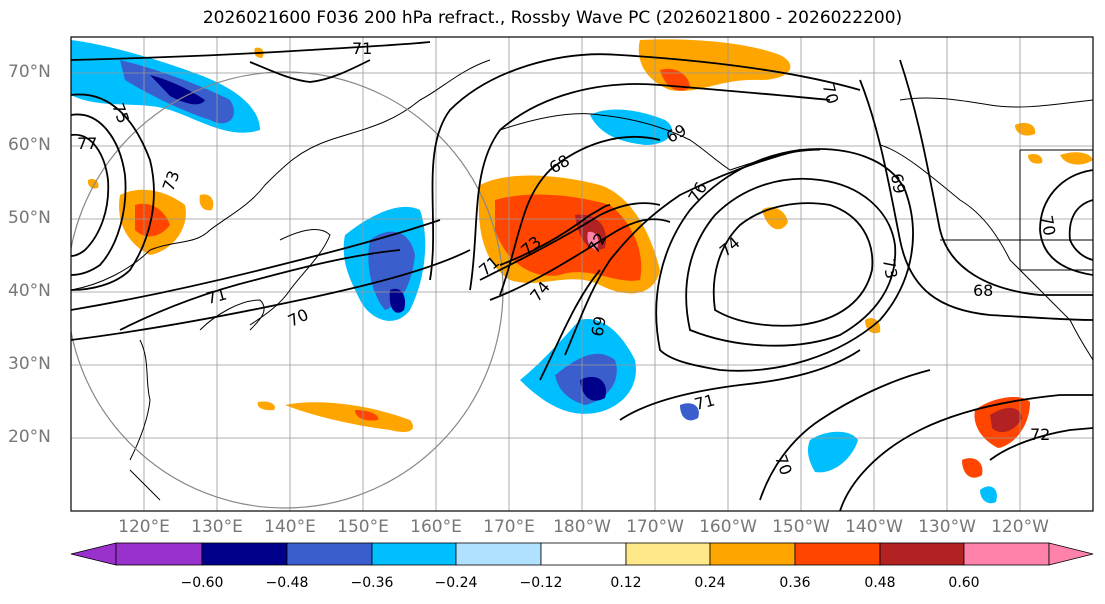 This screenshot has width=1105, height=604. What do you see at coordinates (290, 527) in the screenshot?
I see `lon-label: 140°E` at bounding box center [290, 527].